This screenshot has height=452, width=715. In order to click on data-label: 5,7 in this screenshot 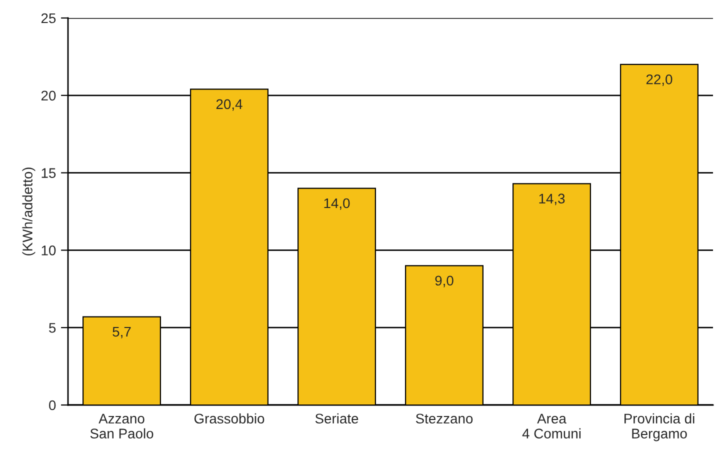, I will do `click(121, 332)`.